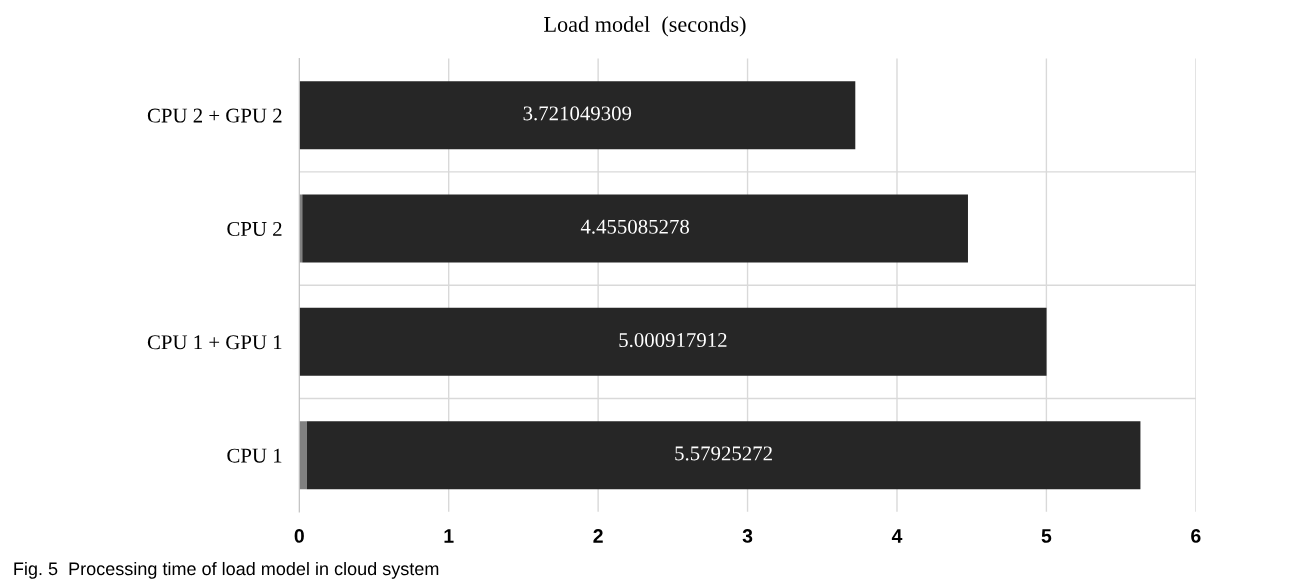  I want to click on data-label: 5.000917912, so click(673, 340).